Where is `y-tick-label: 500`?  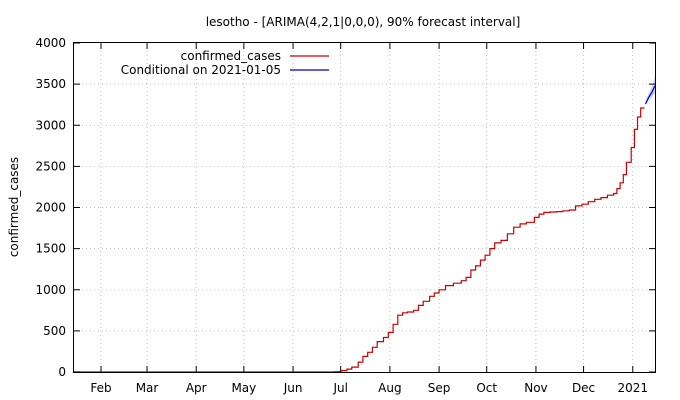 y-tick-label: 500 is located at coordinates (54, 331).